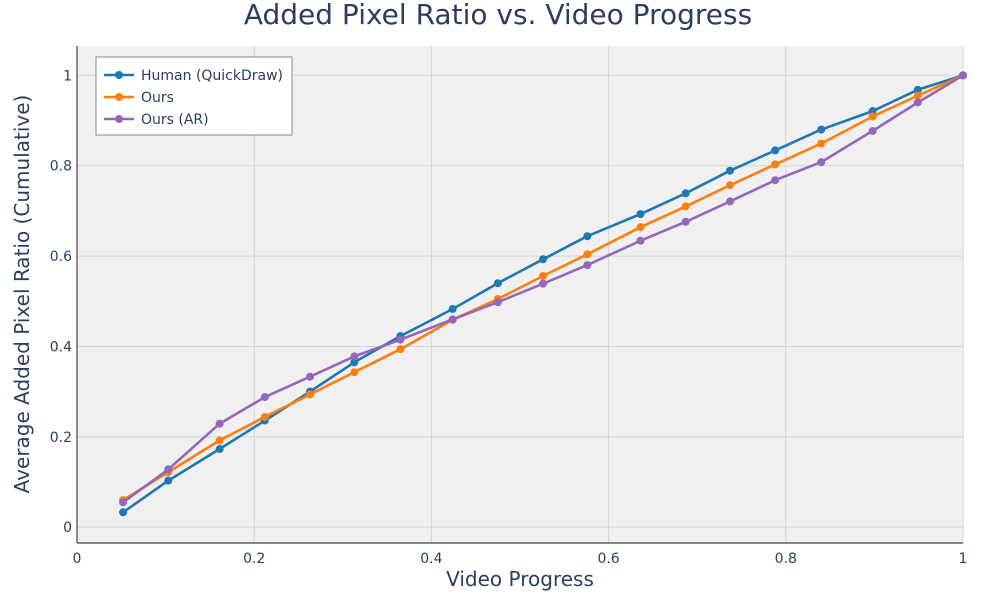 The width and height of the screenshot is (997, 610). I want to click on legend-item: Ours, so click(139, 98).